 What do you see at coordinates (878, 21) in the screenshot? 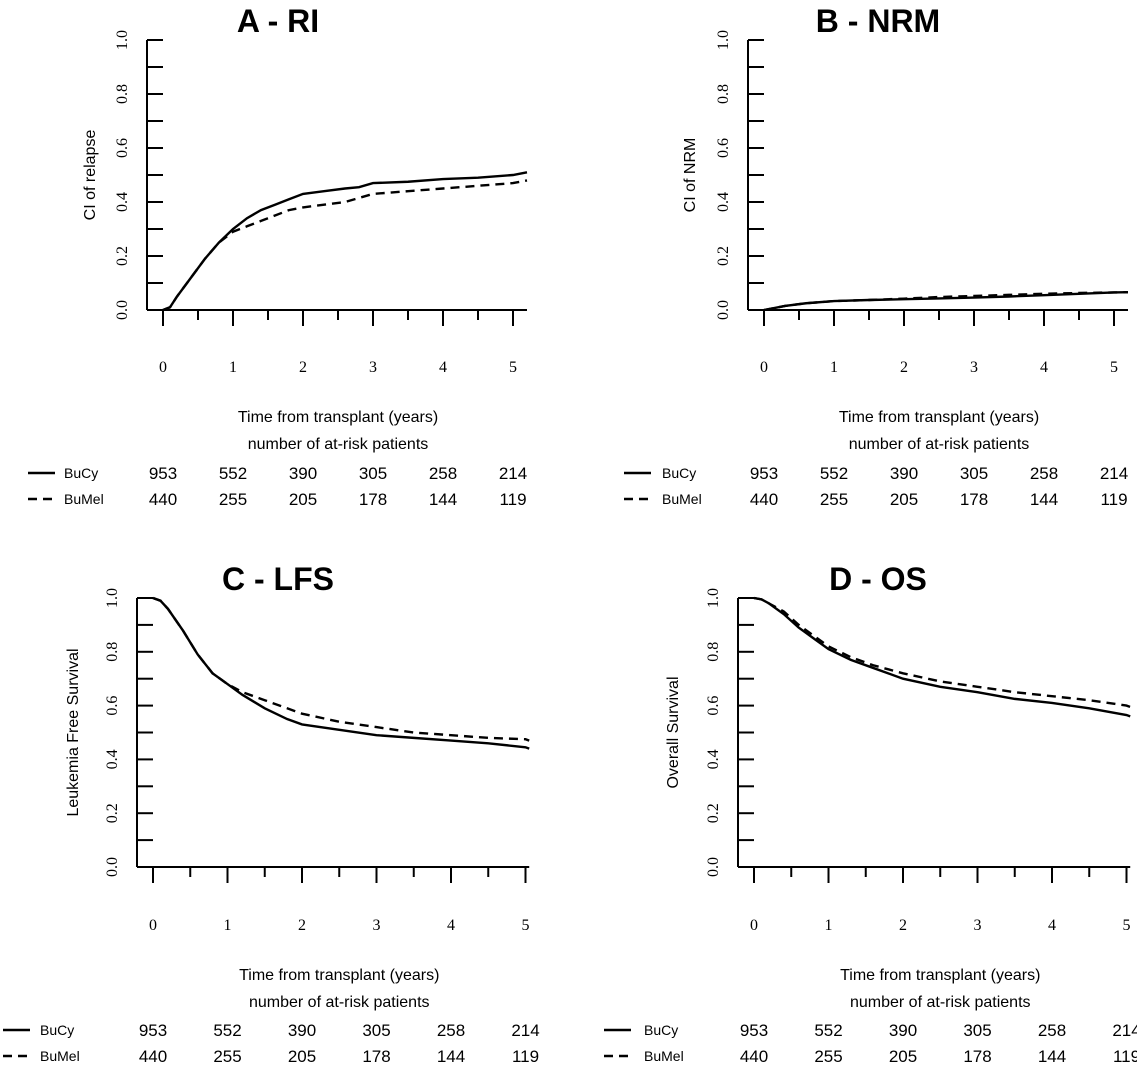
I see `panel-title: B - NRM` at bounding box center [878, 21].